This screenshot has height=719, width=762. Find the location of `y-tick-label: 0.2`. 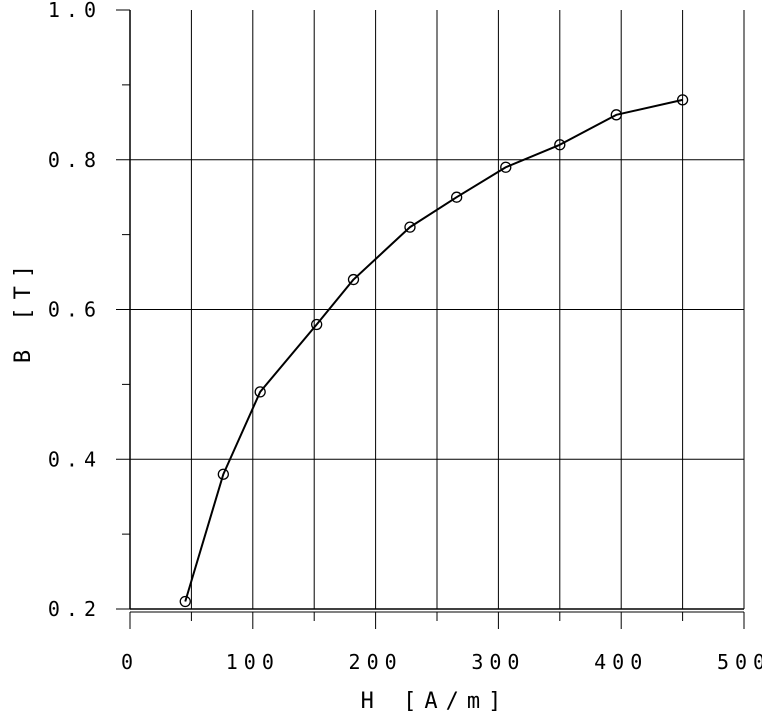

y-tick-label: 0.2 is located at coordinates (75, 609).